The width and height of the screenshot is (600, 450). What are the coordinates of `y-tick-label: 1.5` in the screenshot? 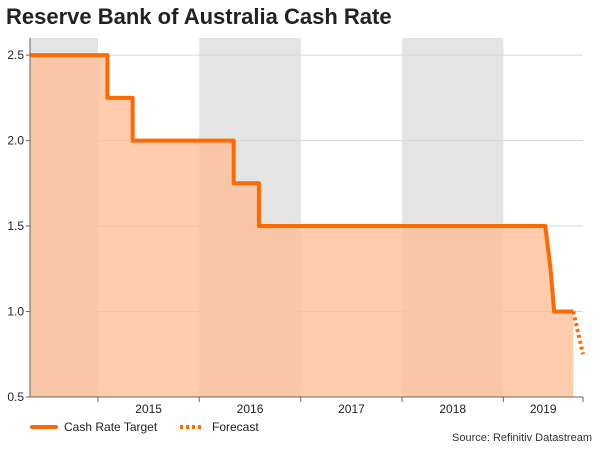 It's located at (15, 226).